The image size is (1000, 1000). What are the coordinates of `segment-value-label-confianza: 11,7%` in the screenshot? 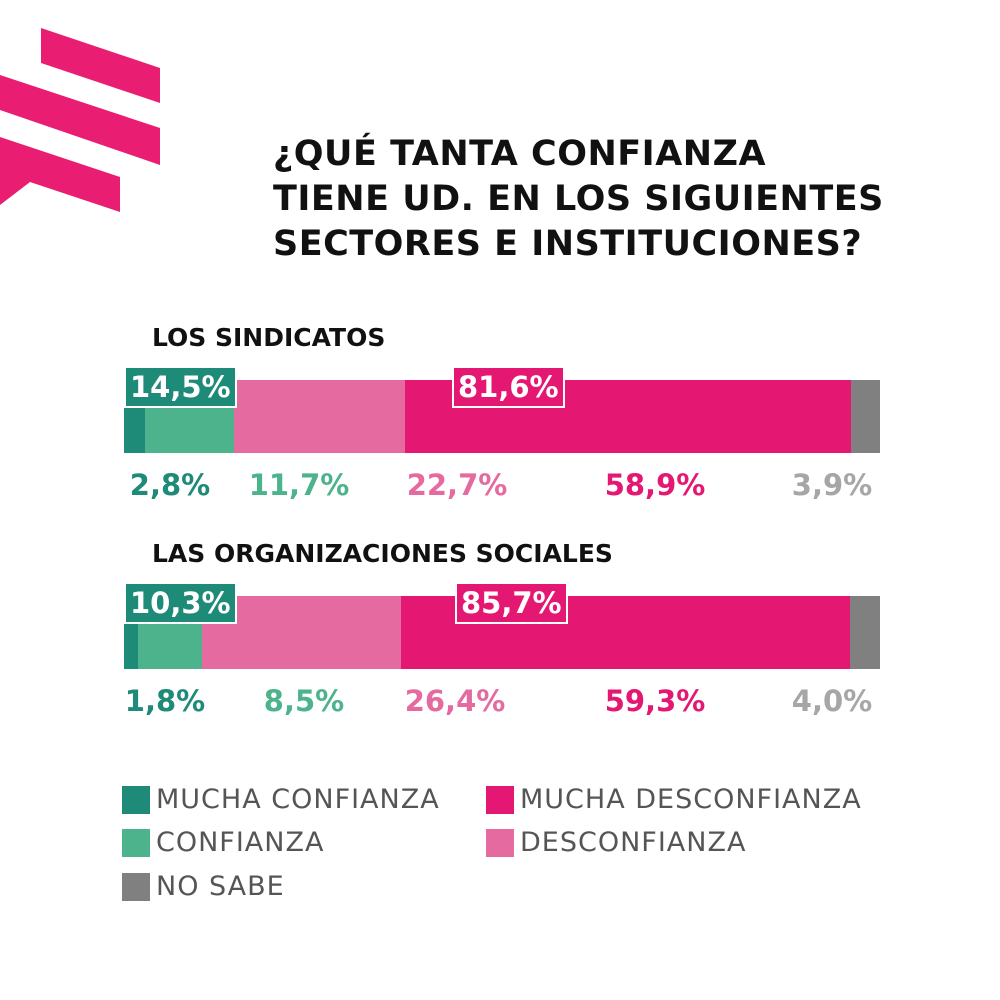 It's located at (299, 485).